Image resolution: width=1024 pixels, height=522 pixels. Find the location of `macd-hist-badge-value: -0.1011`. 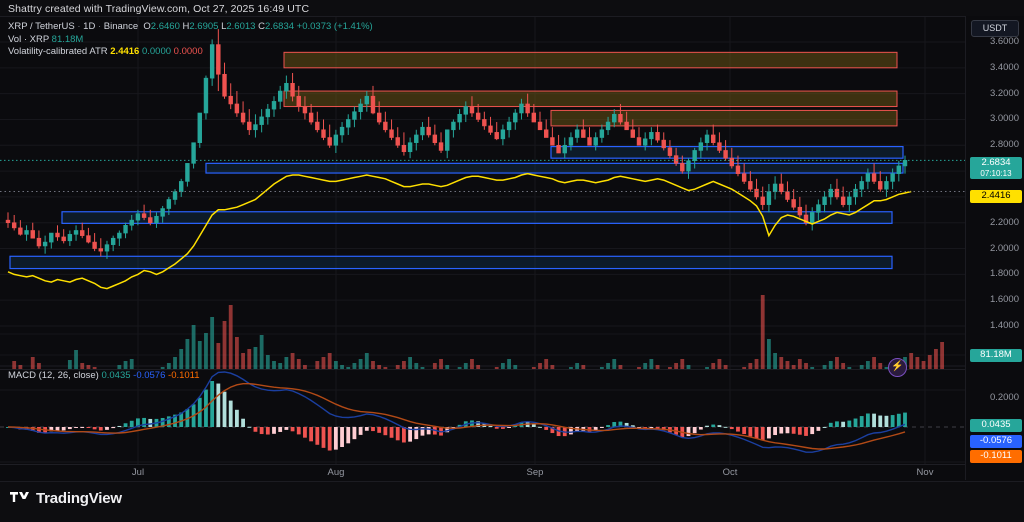

macd-hist-badge-value: -0.1011 is located at coordinates (996, 455).